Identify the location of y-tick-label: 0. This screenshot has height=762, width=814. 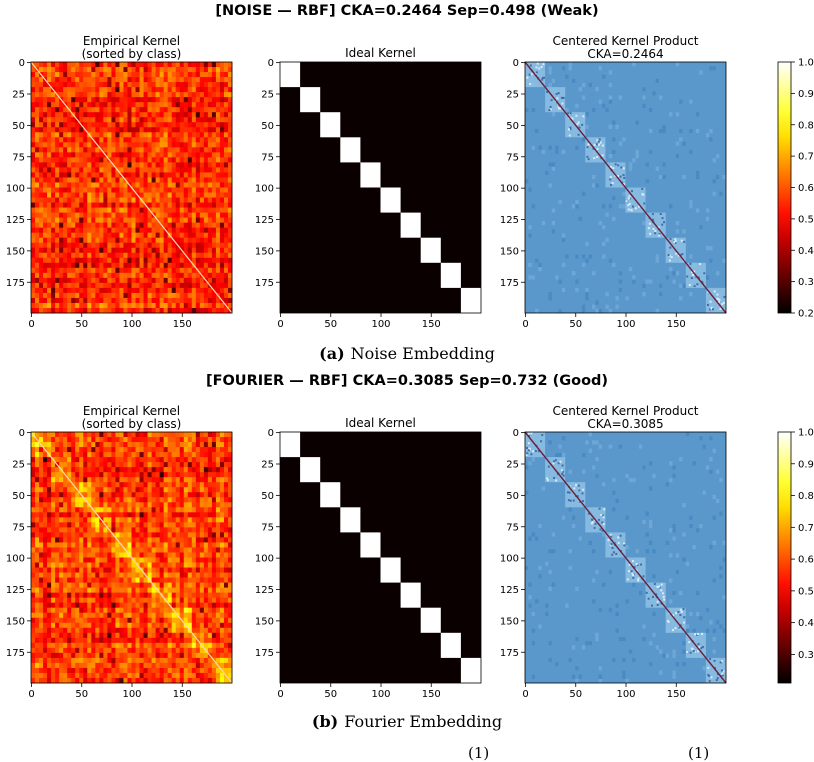
(22, 63).